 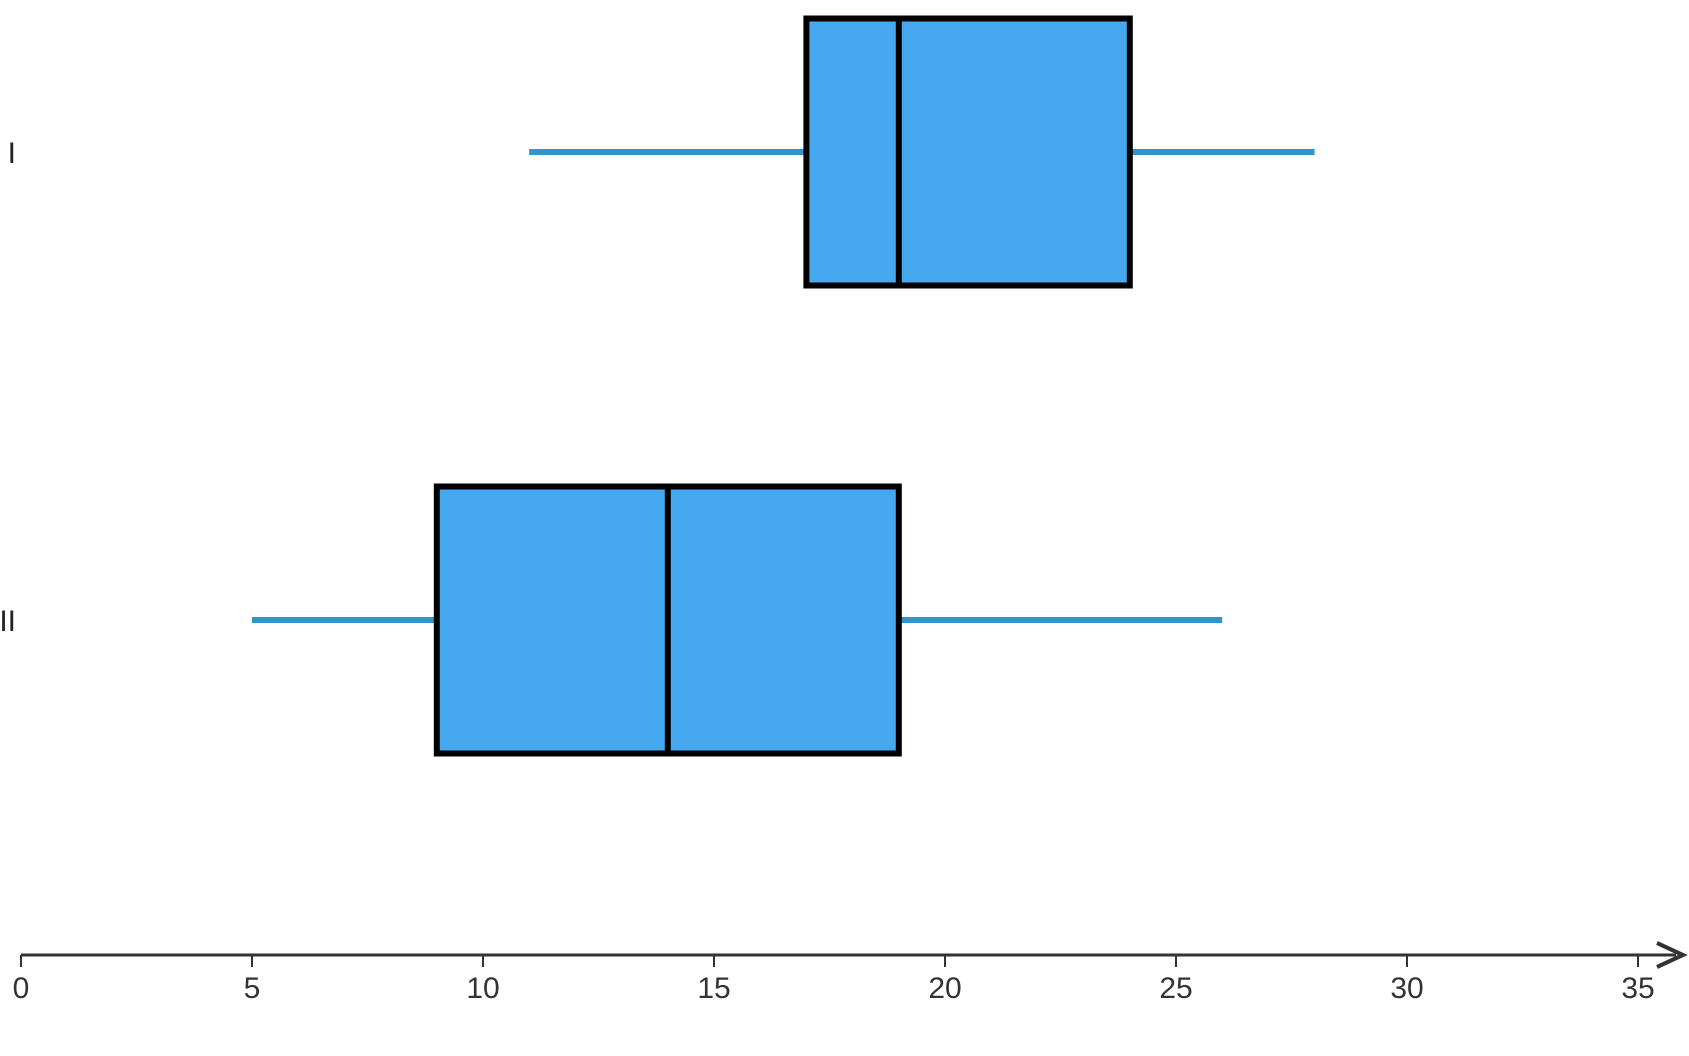 I want to click on x-tick-label: 25, so click(x=1175, y=988).